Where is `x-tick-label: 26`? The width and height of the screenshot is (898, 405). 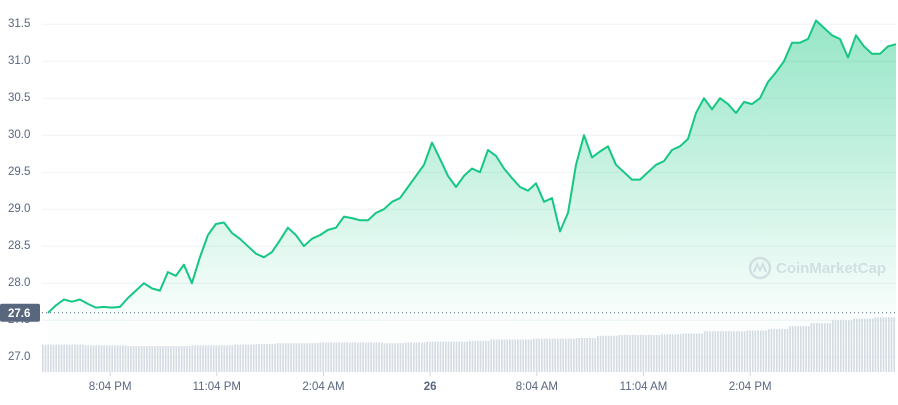 x-tick-label: 26 is located at coordinates (430, 387).